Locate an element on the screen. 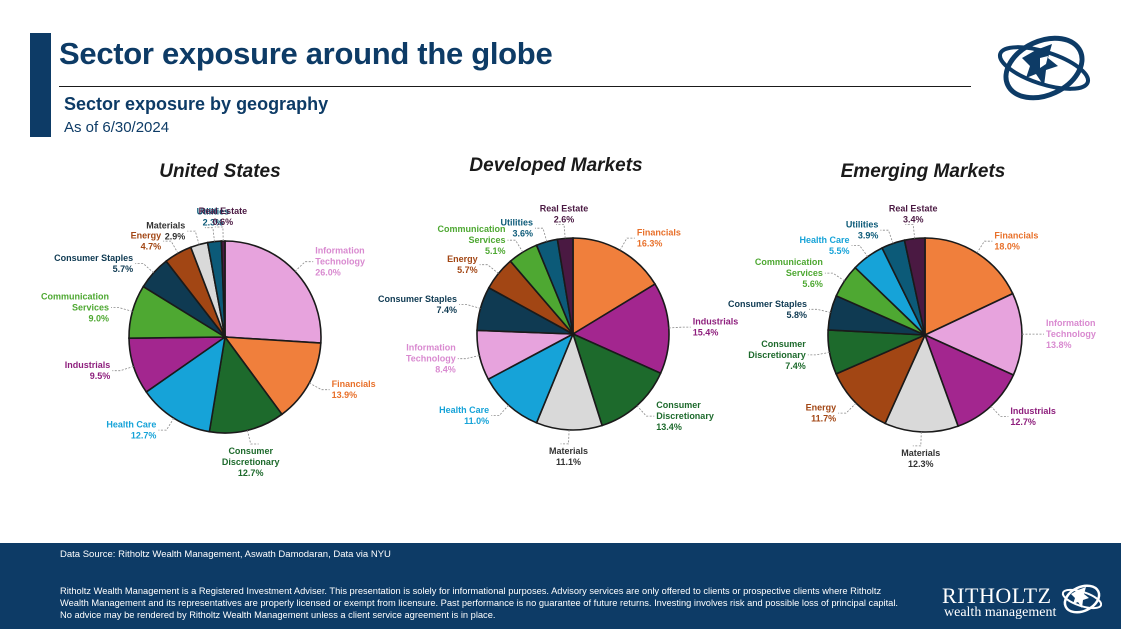 This screenshot has width=1121, height=629. slice-label-information-technology: Information Technology 26.0% is located at coordinates (340, 262).